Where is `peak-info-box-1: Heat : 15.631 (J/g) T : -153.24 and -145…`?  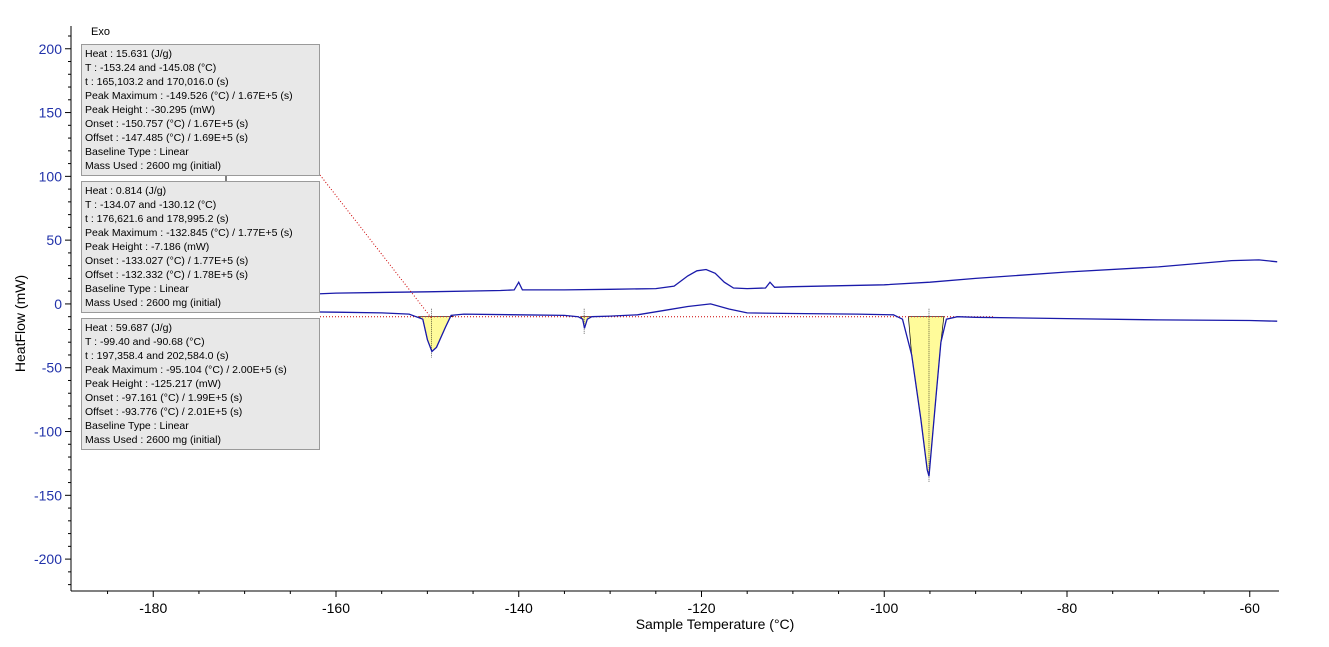
peak-info-box-1: Heat : 15.631 (J/g) T : -153.24 and -145… is located at coordinates (200, 110).